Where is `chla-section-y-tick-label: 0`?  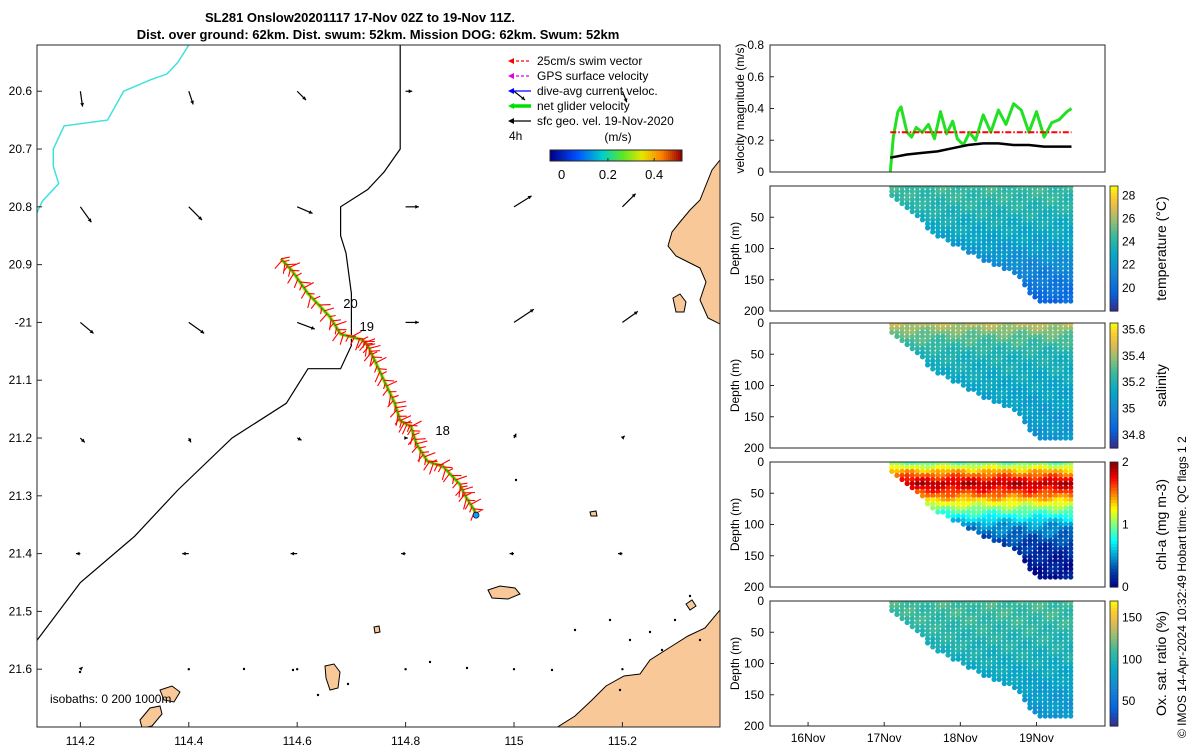
chla-section-y-tick-label: 0 is located at coordinates (760, 462).